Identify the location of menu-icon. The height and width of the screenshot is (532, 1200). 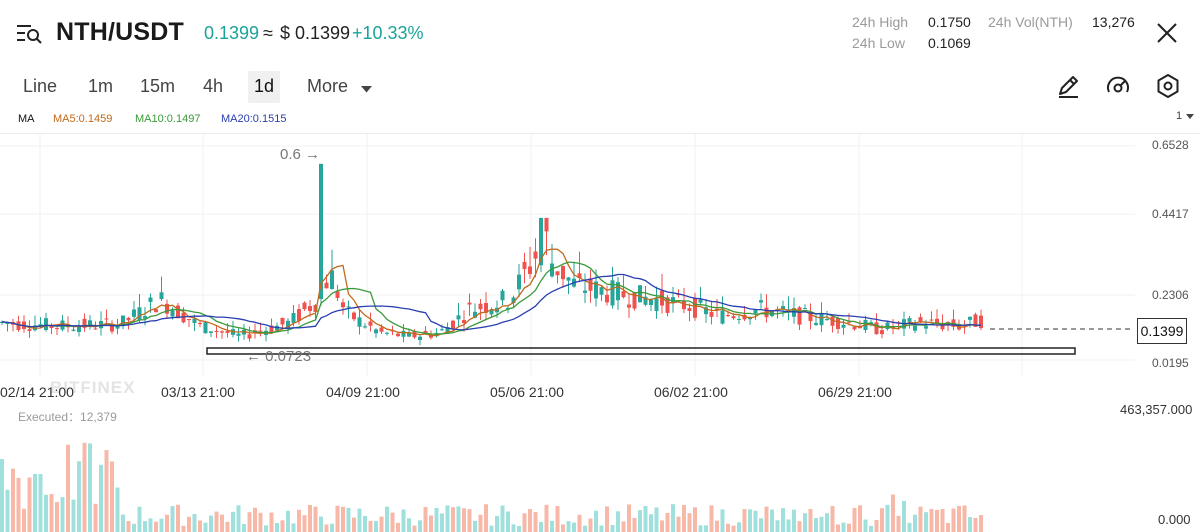
(29, 34).